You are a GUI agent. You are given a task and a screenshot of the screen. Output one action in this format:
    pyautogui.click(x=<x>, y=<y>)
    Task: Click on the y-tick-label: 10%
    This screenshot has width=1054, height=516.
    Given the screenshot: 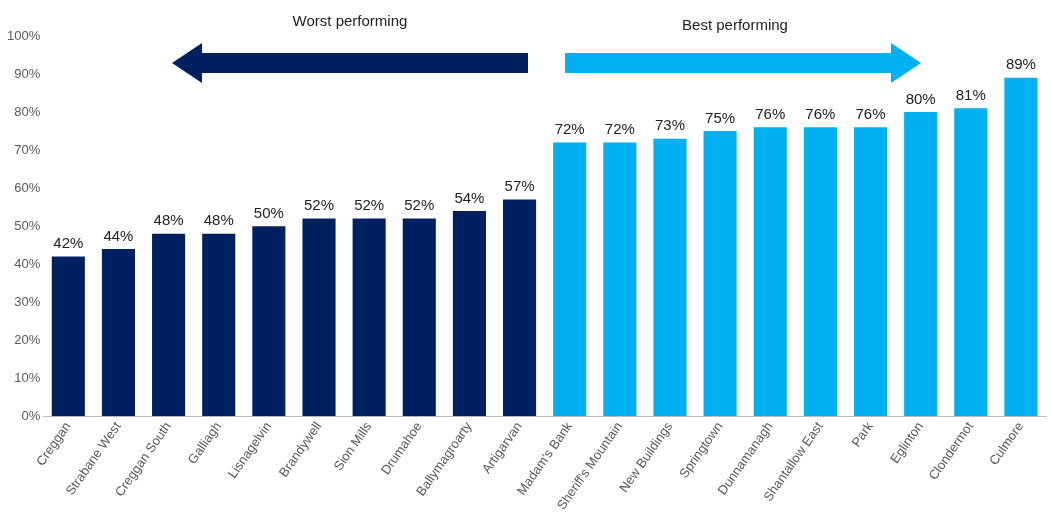 What is the action you would take?
    pyautogui.click(x=27, y=377)
    